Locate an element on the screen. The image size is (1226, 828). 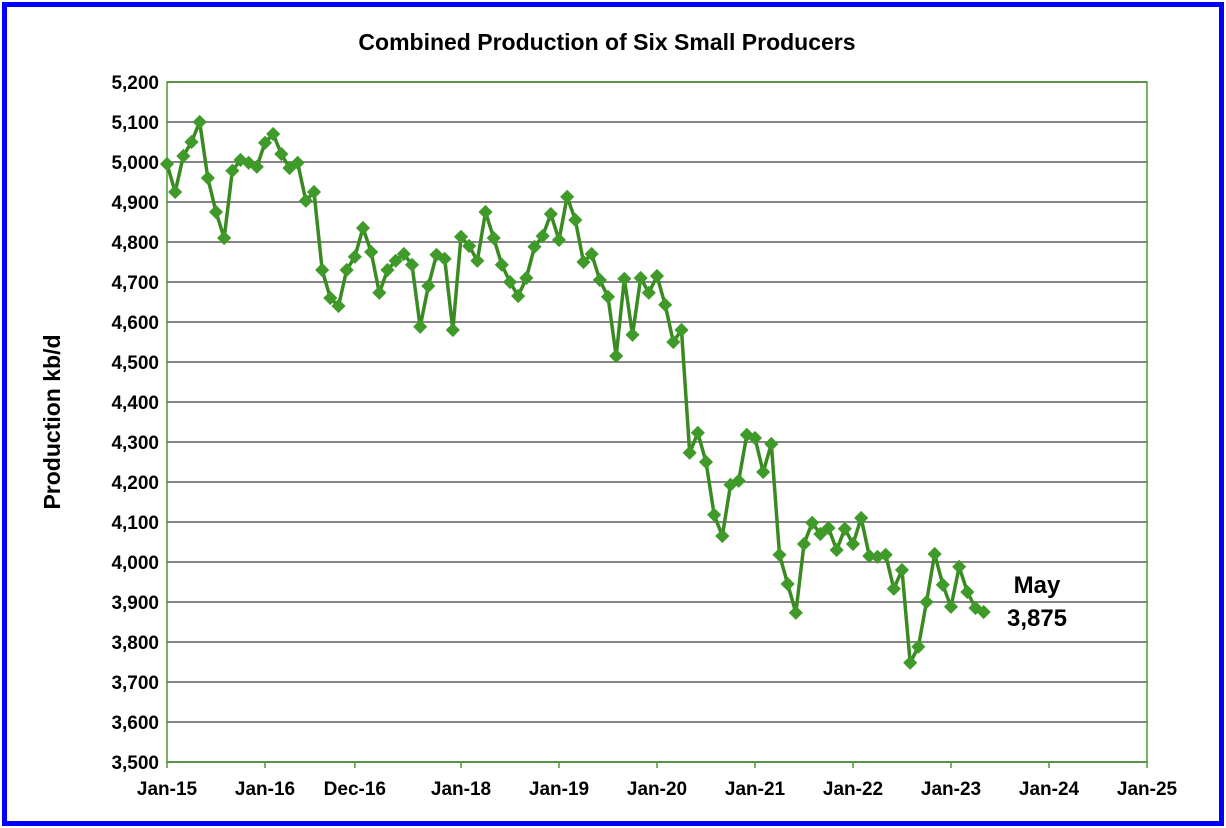
x-tick-label: Jan-18 is located at coordinates (461, 789).